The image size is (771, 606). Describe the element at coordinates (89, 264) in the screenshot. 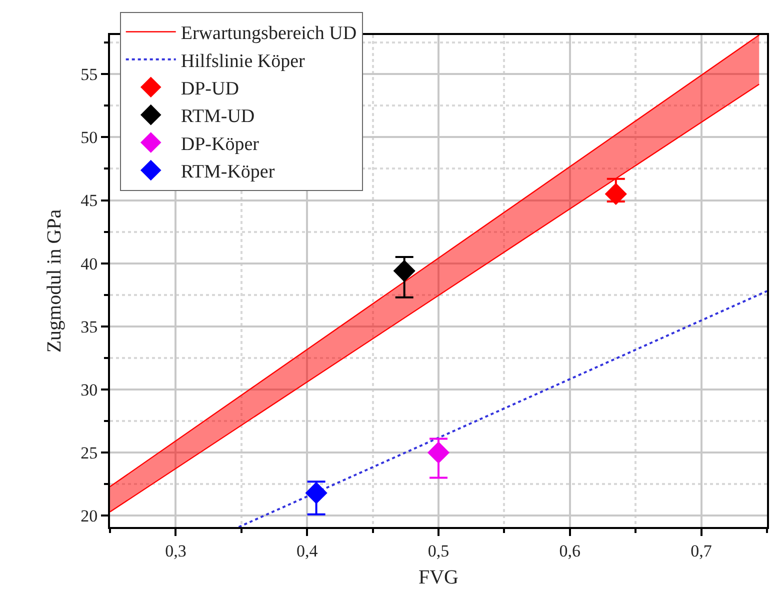

I see `y-tick-label: 40` at that location.